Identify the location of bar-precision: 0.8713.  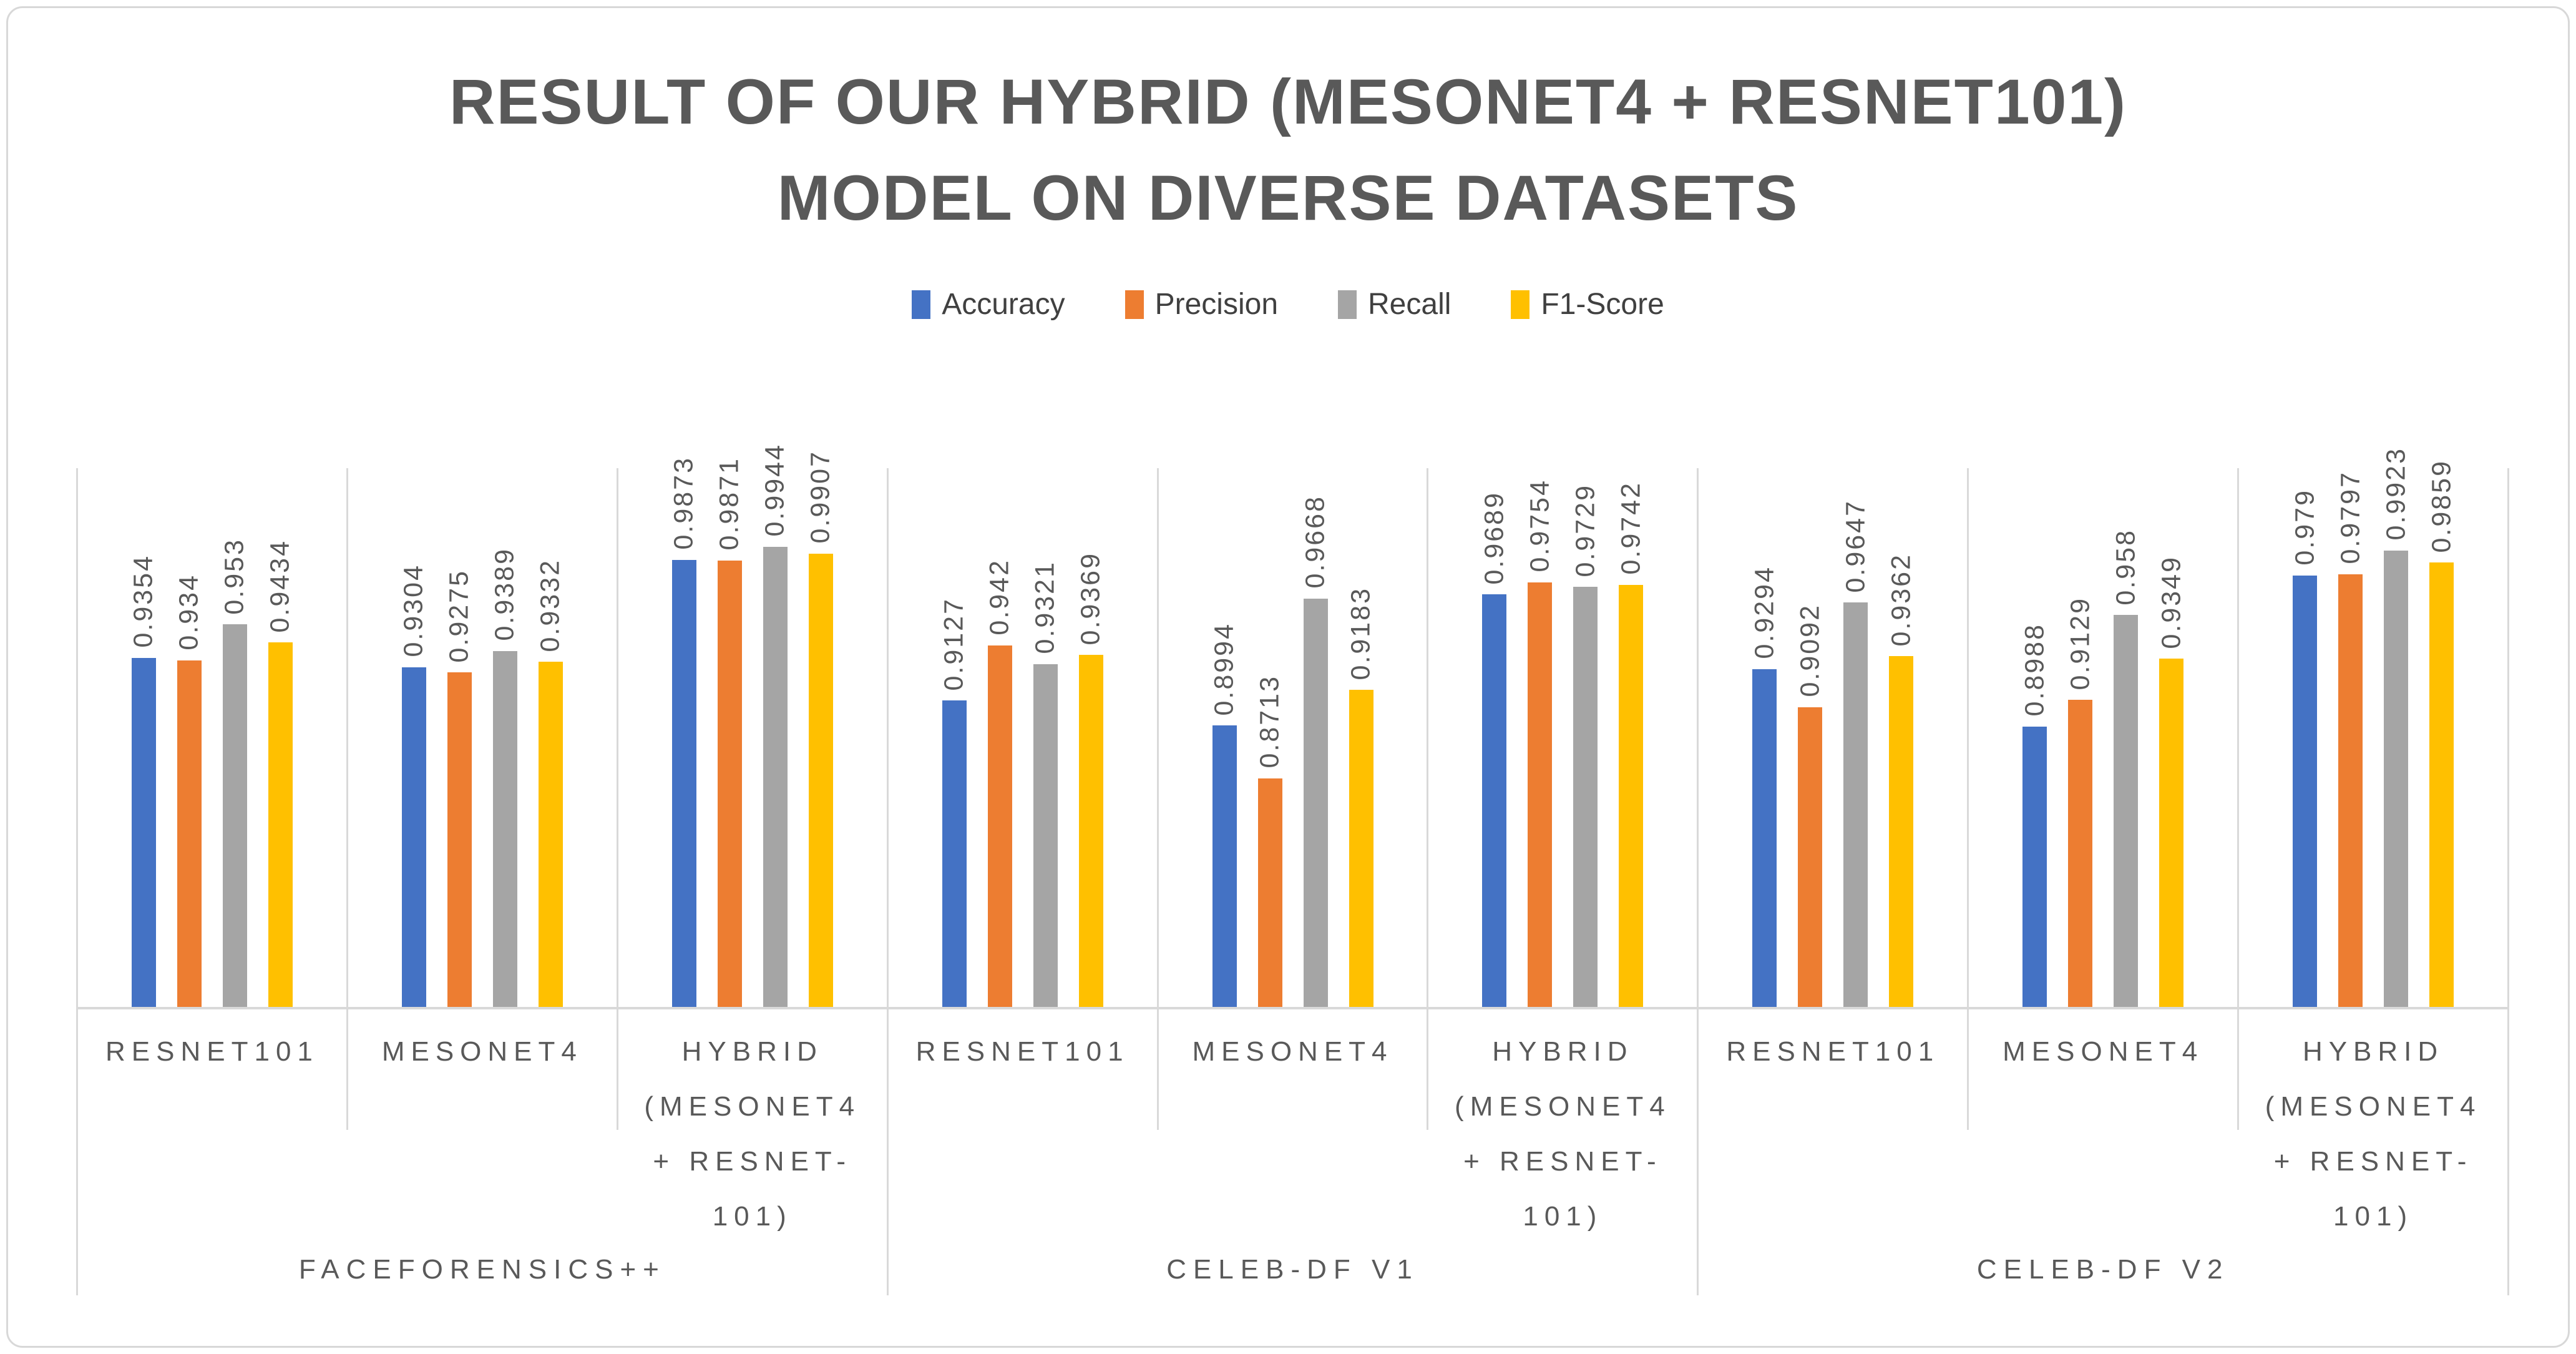
(1270, 841).